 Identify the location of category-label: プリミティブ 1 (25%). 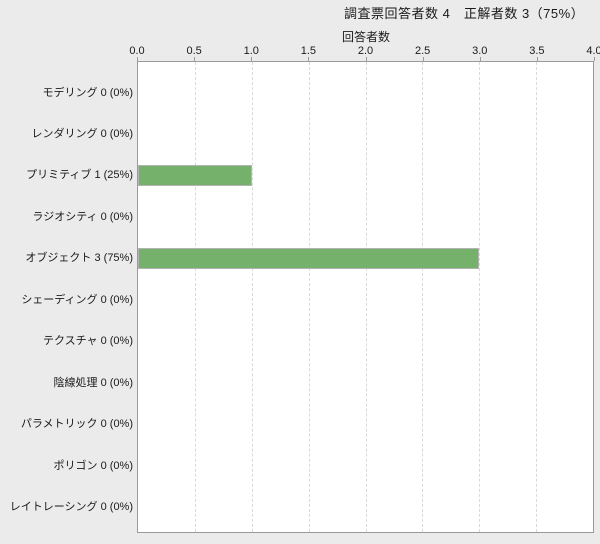
(79, 175).